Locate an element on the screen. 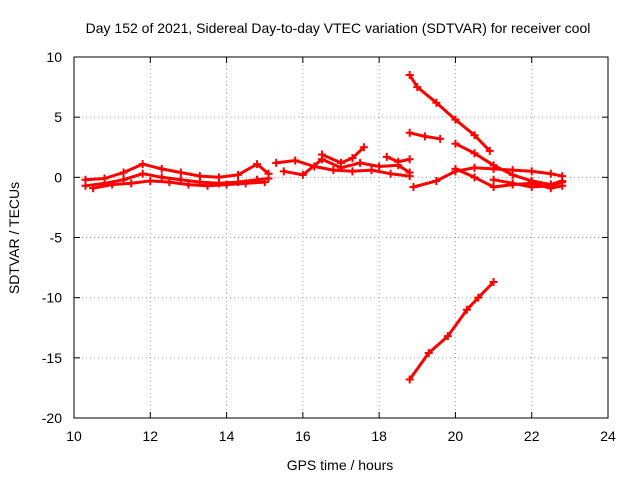 The image size is (640, 480). y-axis-label: SDTVAR / TECUs is located at coordinates (14, 238).